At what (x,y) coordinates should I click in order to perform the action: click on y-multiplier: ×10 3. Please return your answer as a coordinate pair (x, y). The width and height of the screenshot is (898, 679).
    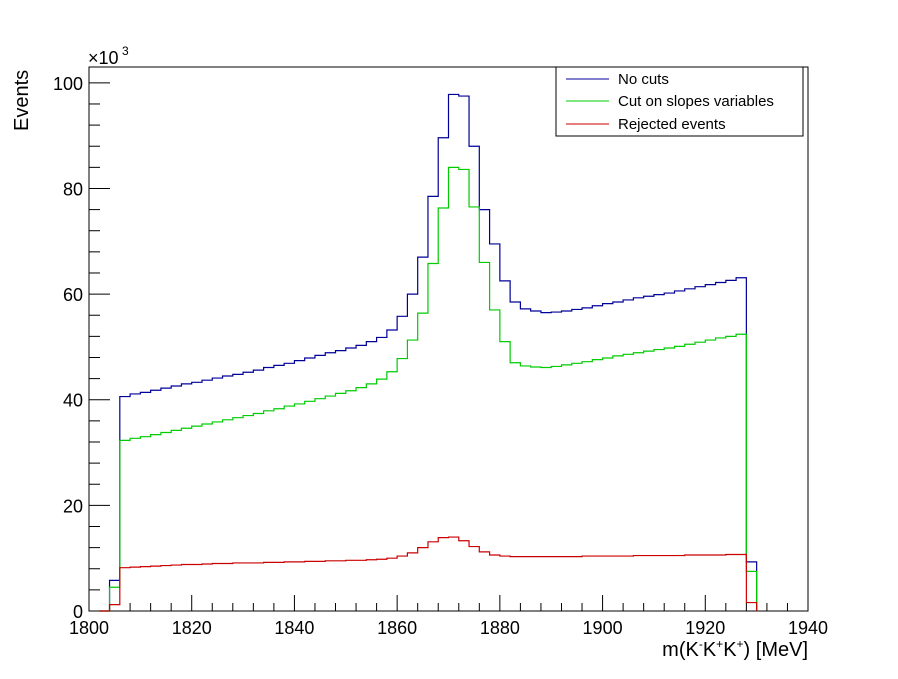
    Looking at the image, I should click on (108, 56).